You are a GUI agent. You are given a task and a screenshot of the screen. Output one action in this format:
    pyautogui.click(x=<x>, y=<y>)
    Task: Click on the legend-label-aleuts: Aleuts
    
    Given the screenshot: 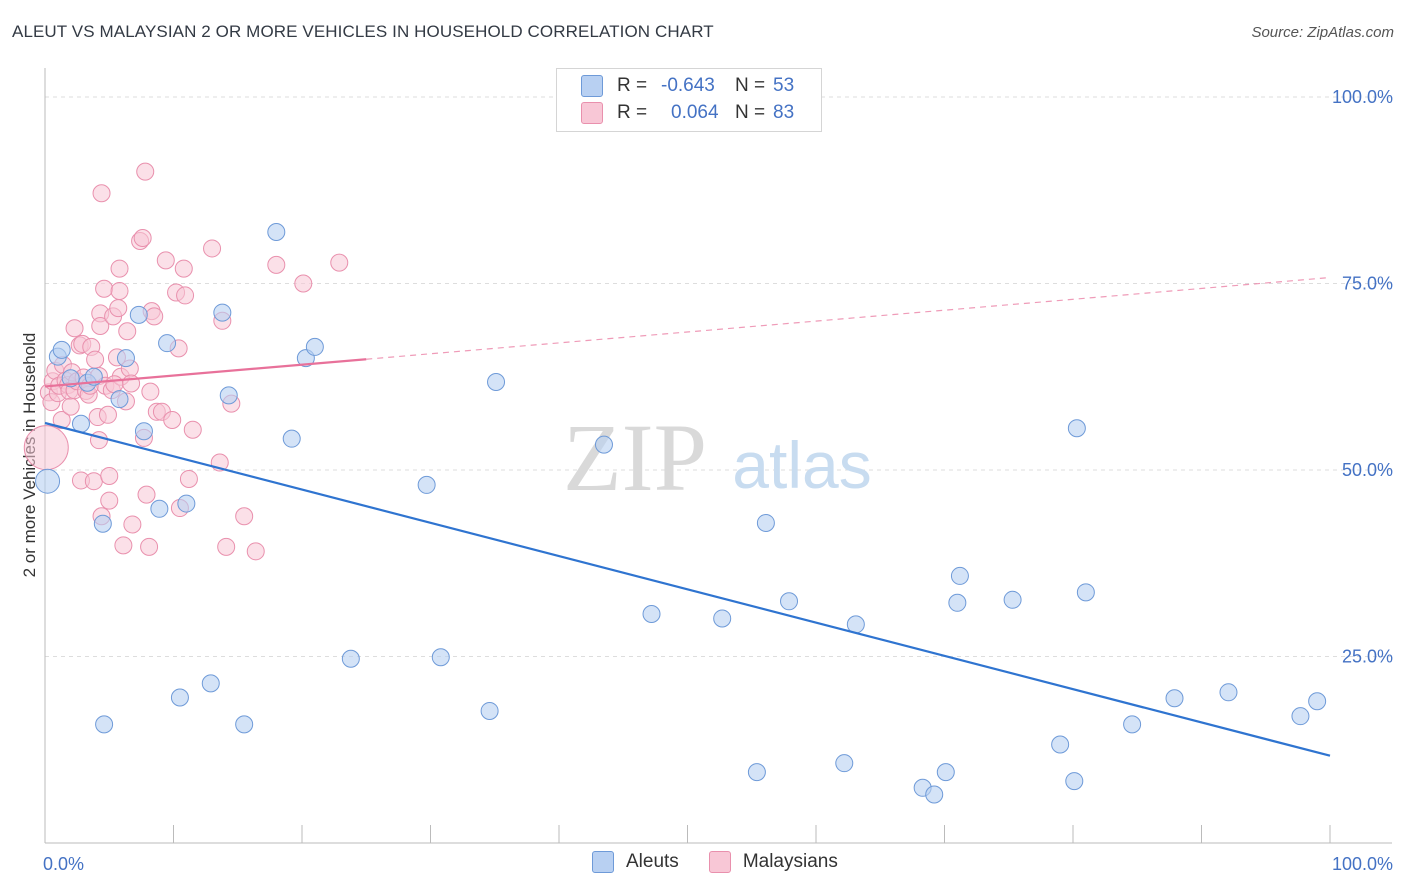 What is the action you would take?
    pyautogui.click(x=652, y=861)
    